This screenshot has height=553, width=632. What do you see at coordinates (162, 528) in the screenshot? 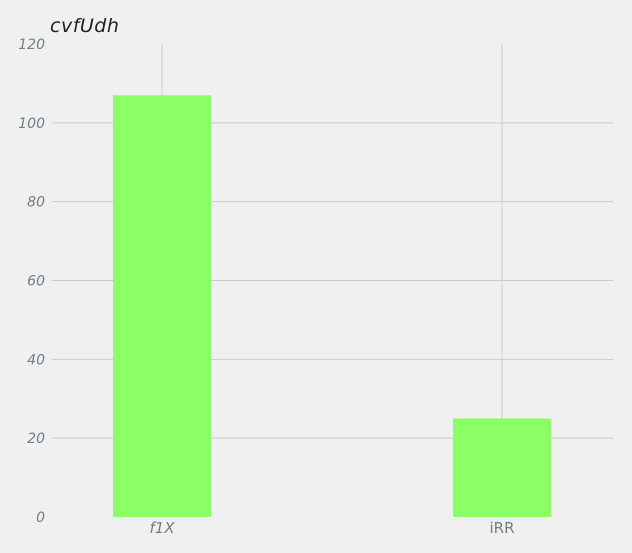
I see `x-tick-label: f1X` at bounding box center [162, 528].